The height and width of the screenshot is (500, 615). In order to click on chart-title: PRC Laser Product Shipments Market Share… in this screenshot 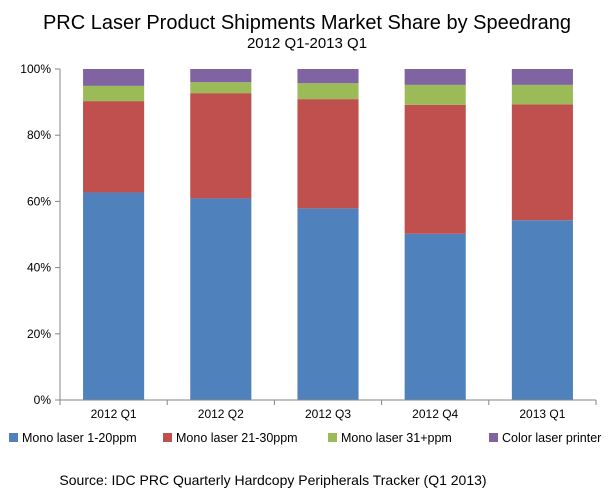, I will do `click(307, 23)`.